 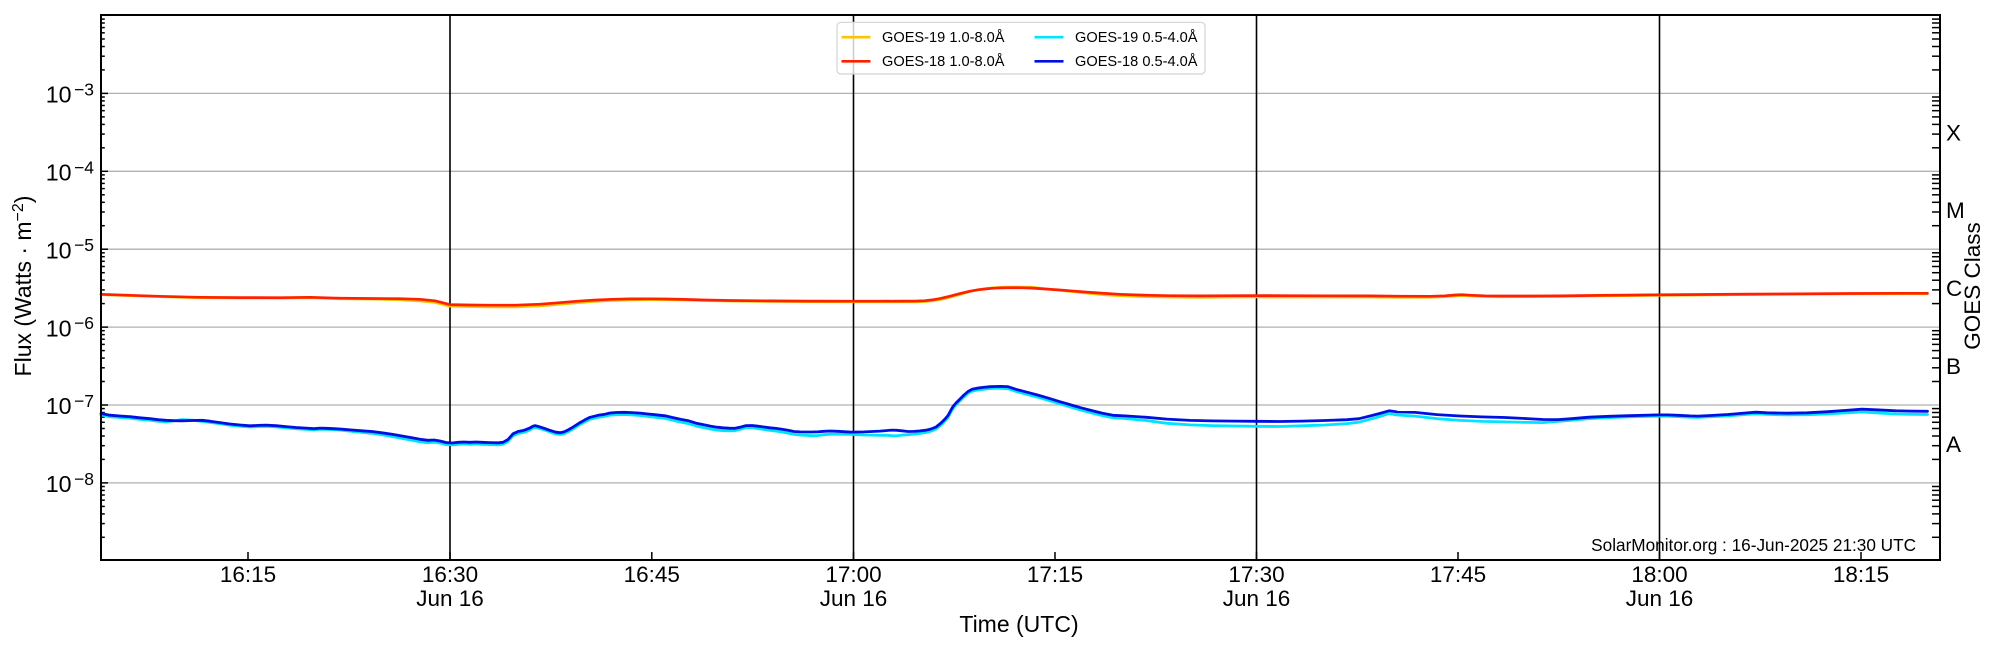 I want to click on svg-text: −3, so click(x=84, y=89).